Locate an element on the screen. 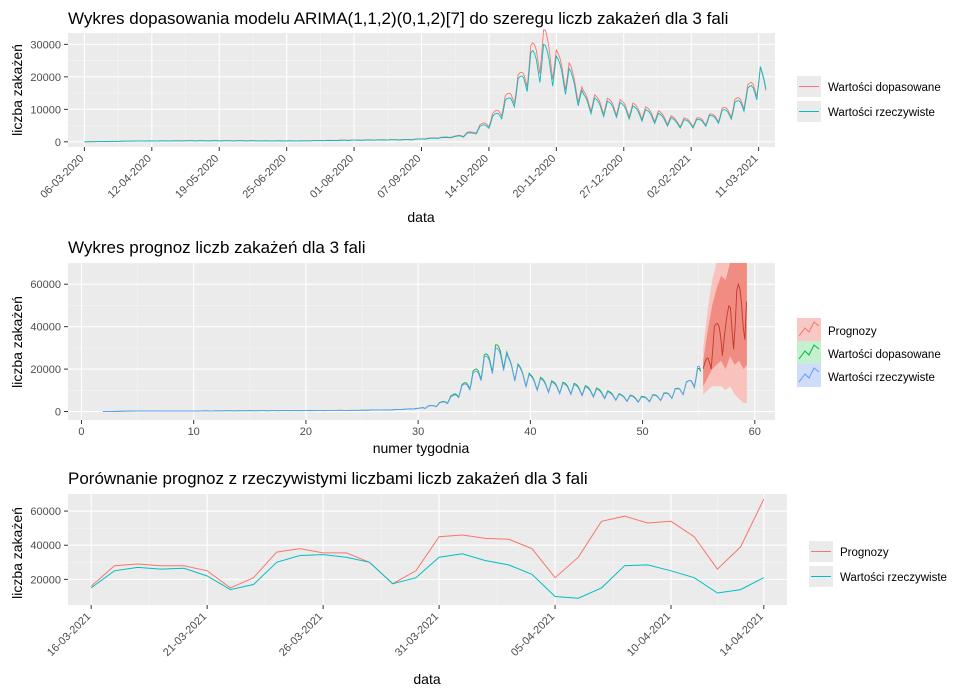  x-tick-label: 30 is located at coordinates (418, 432).